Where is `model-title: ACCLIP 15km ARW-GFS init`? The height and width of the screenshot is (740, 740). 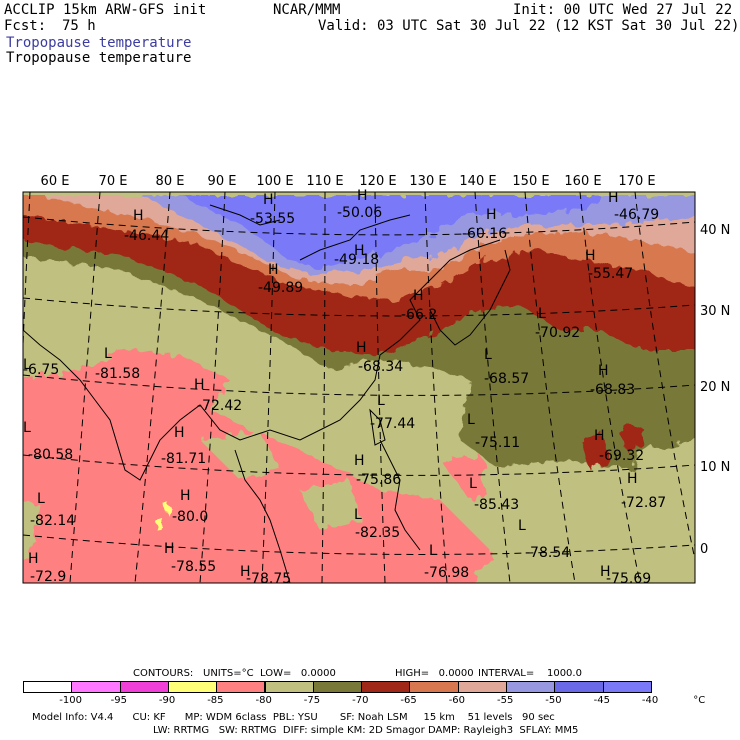 model-title: ACCLIP 15km ARW-GFS init is located at coordinates (105, 10).